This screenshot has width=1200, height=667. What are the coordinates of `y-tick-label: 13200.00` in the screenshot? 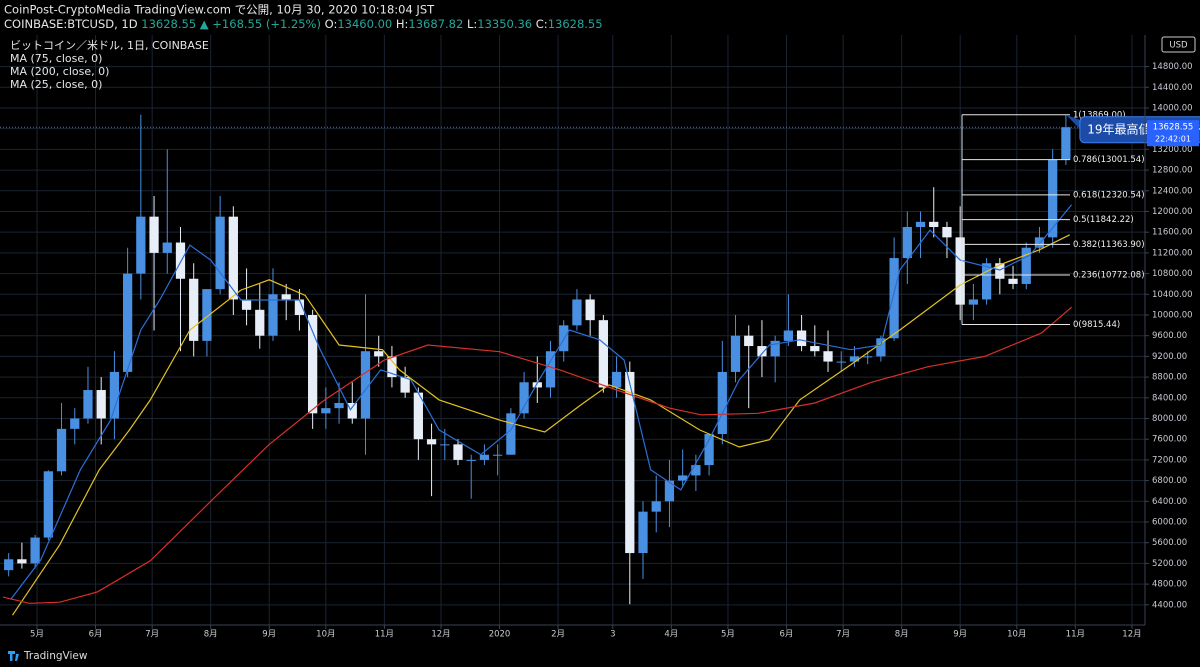 It's located at (1172, 150).